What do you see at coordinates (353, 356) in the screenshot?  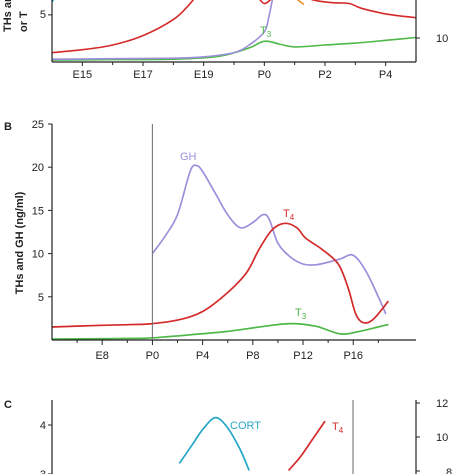 I see `panel-b-xtick-label: P16` at bounding box center [353, 356].